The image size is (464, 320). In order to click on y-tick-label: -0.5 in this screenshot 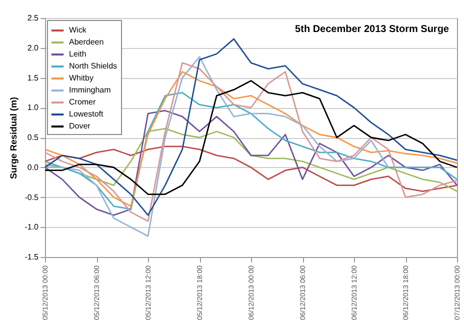, I will do `click(32, 197)`.